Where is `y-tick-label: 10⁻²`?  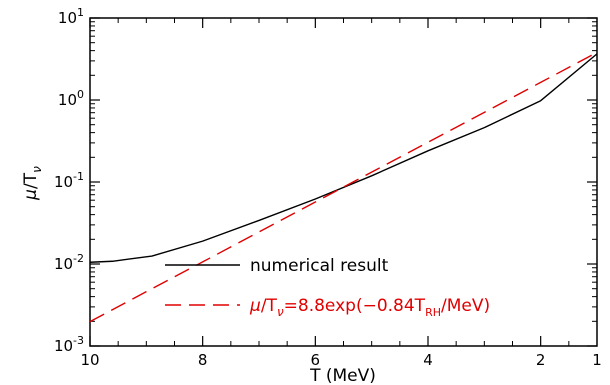
y-tick-label: 10⁻² is located at coordinates (69, 262).